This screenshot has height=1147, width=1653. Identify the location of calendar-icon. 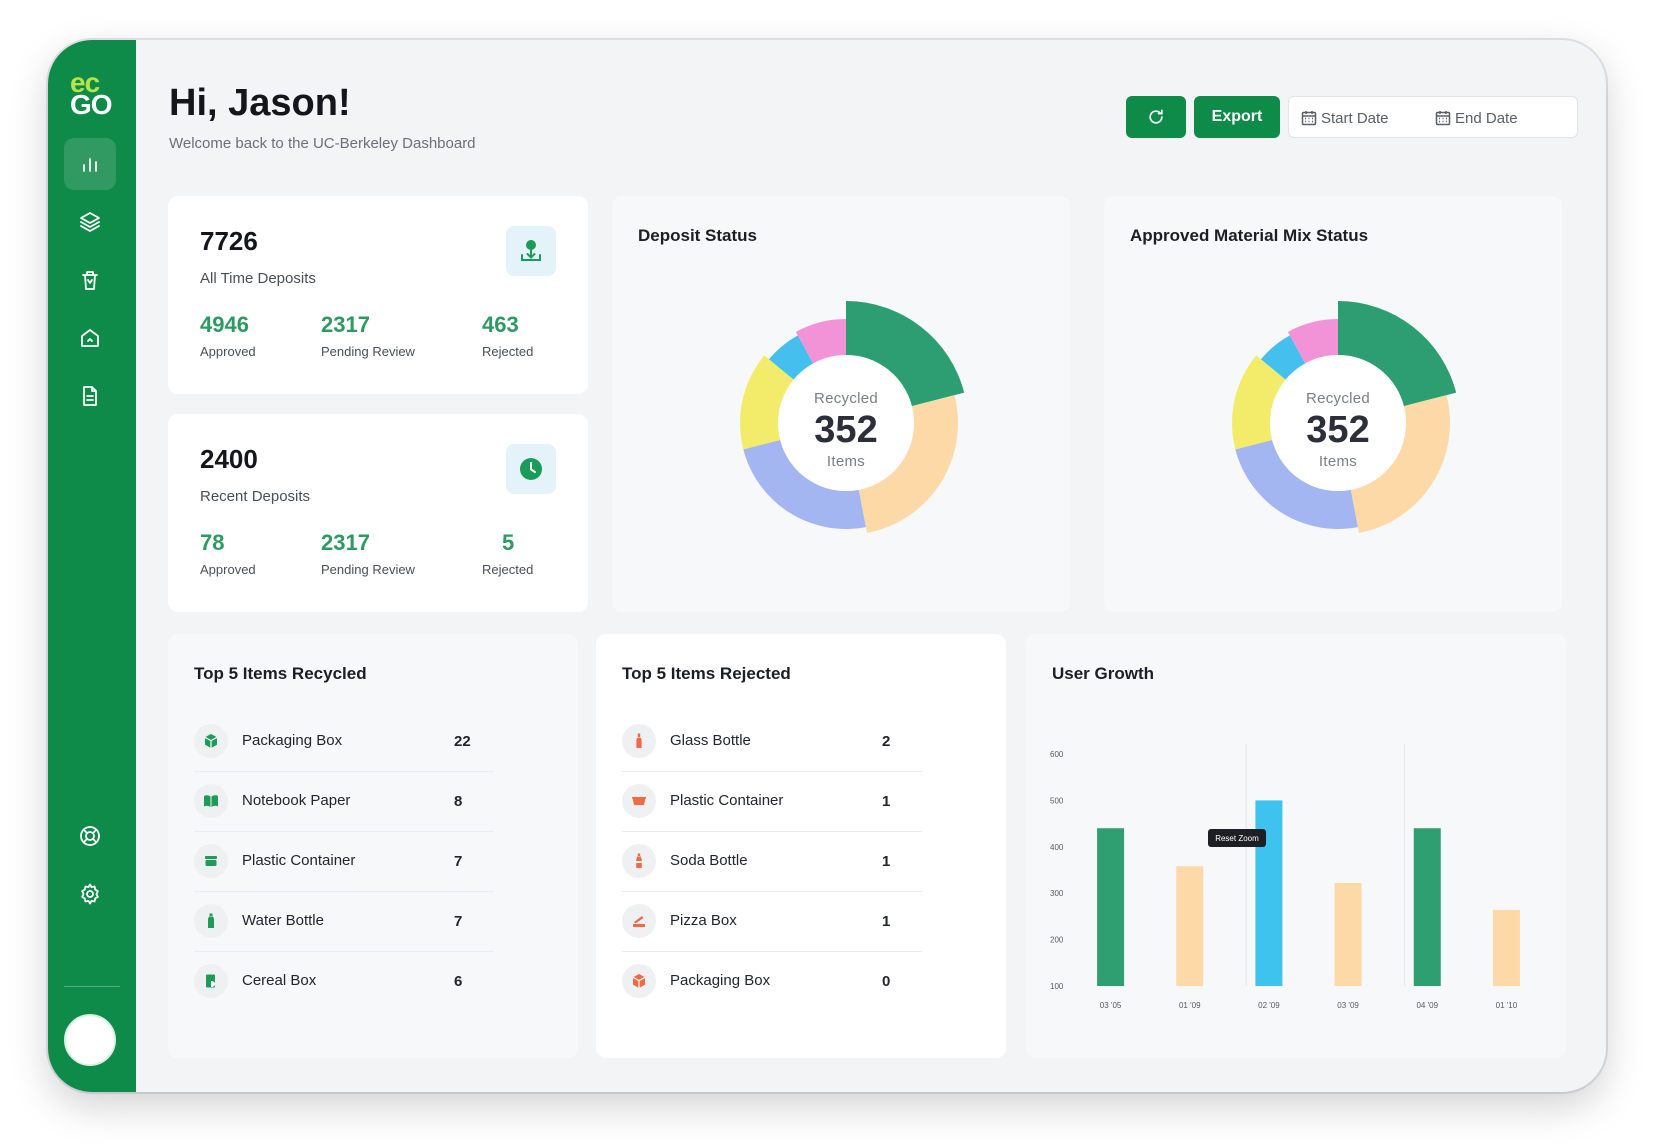
(1443, 118).